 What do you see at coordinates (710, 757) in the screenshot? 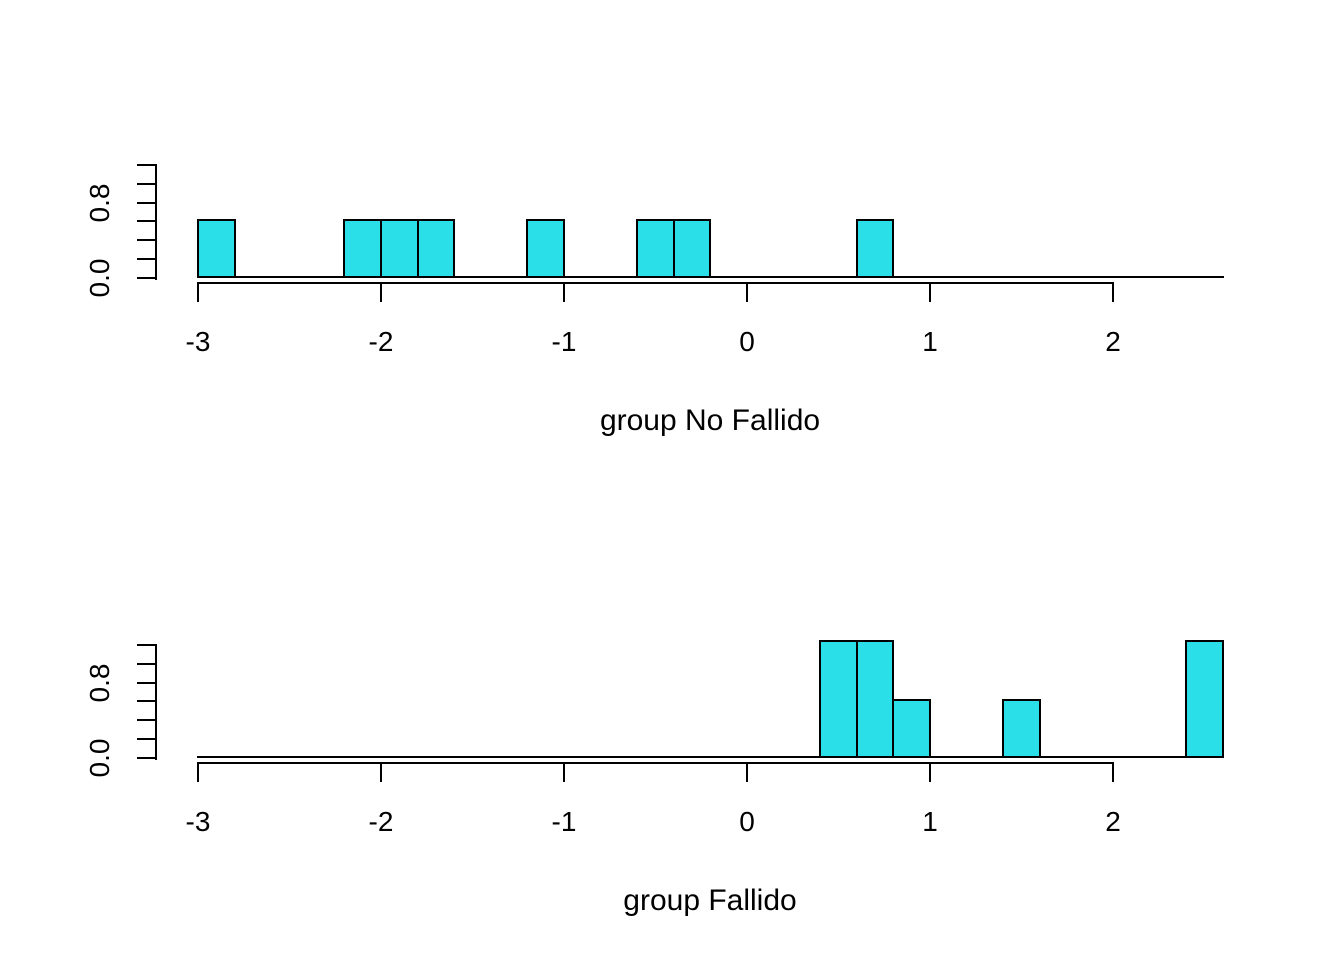
I see `histogram-baseline` at bounding box center [710, 757].